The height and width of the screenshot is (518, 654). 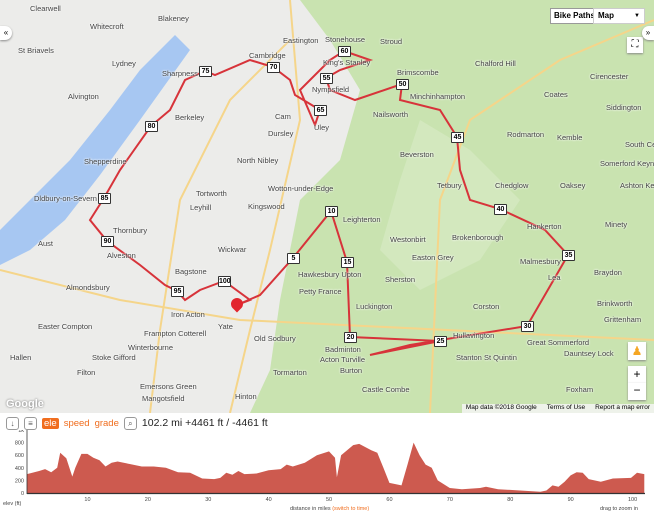 I want to click on place-label: Old Sodbury, so click(x=275, y=338).